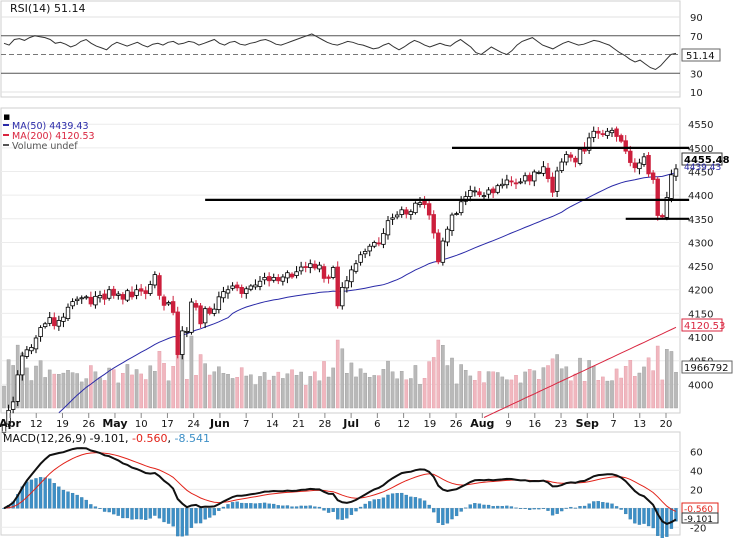 This screenshot has width=740, height=538. What do you see at coordinates (696, 471) in the screenshot?
I see `macd-tick-label: 40` at bounding box center [696, 471].